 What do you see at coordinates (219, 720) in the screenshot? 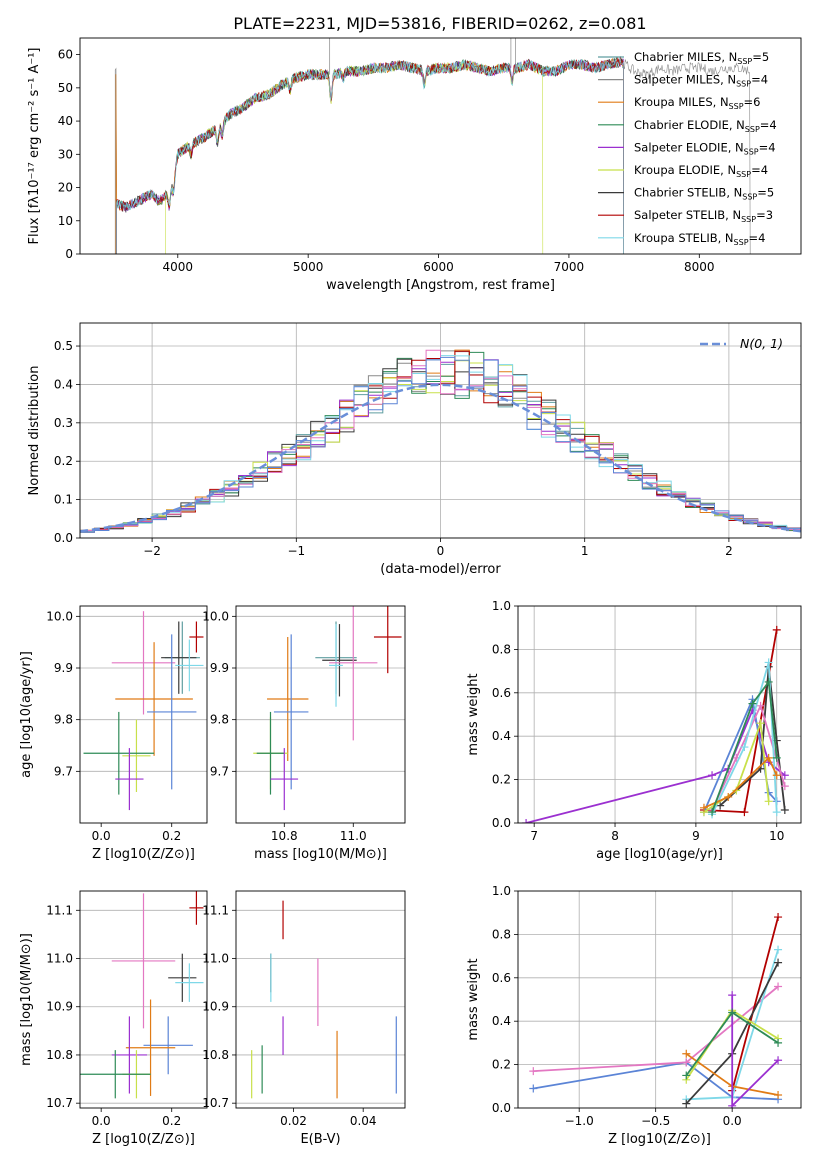
I see `y-tick-label: 9.8` at bounding box center [219, 720].